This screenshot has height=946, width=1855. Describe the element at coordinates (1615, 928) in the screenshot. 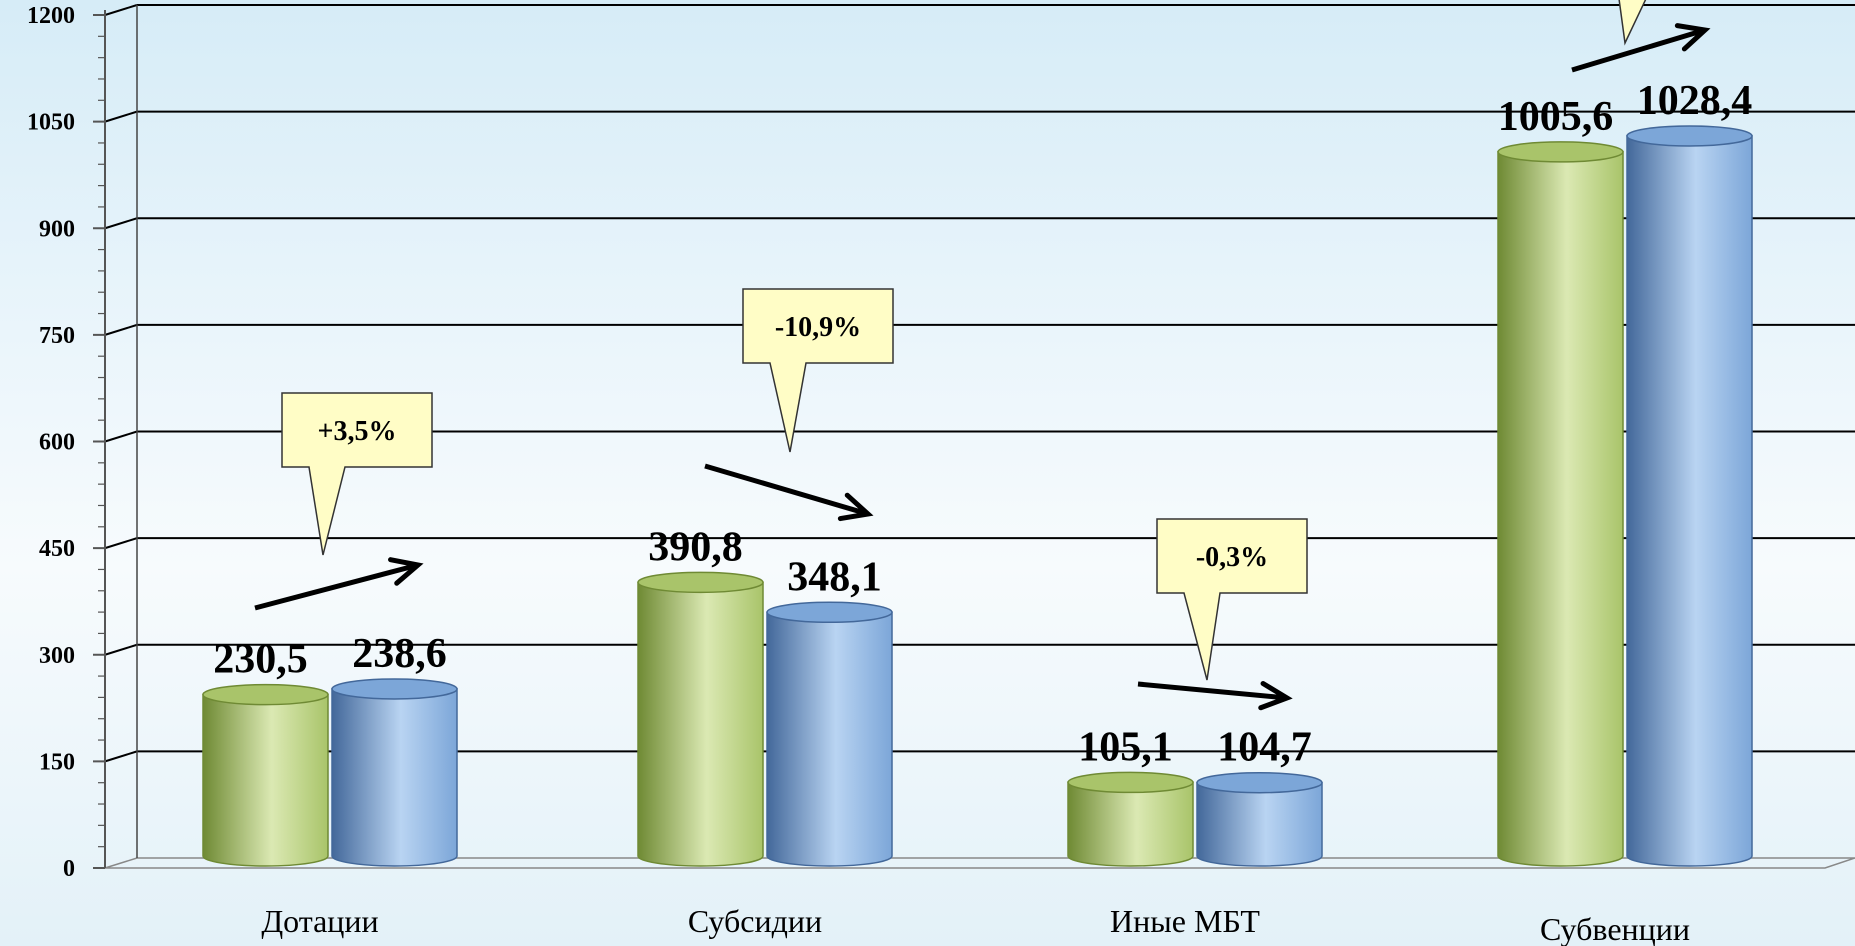

I see `category-label: Субвенции` at that location.